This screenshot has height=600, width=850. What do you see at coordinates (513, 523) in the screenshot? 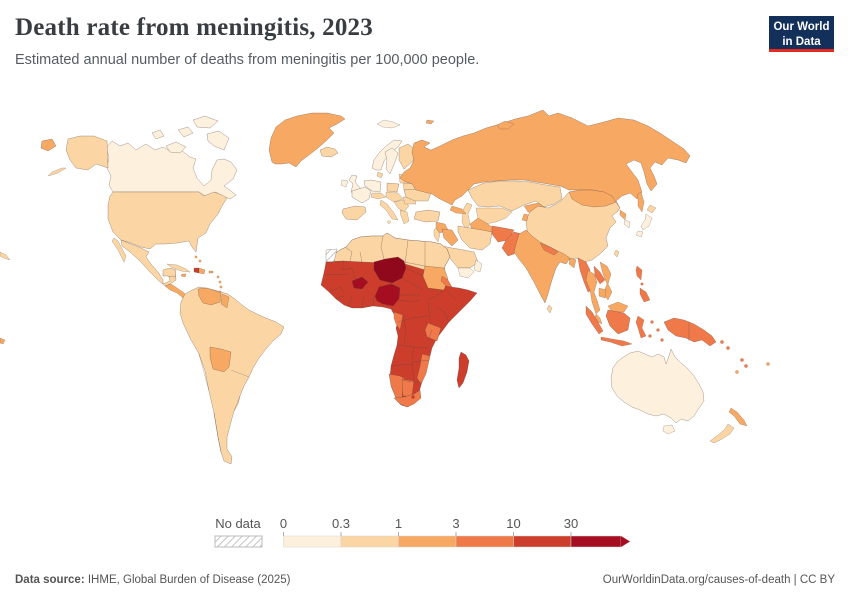
I see `svg-text: 10` at bounding box center [513, 523].